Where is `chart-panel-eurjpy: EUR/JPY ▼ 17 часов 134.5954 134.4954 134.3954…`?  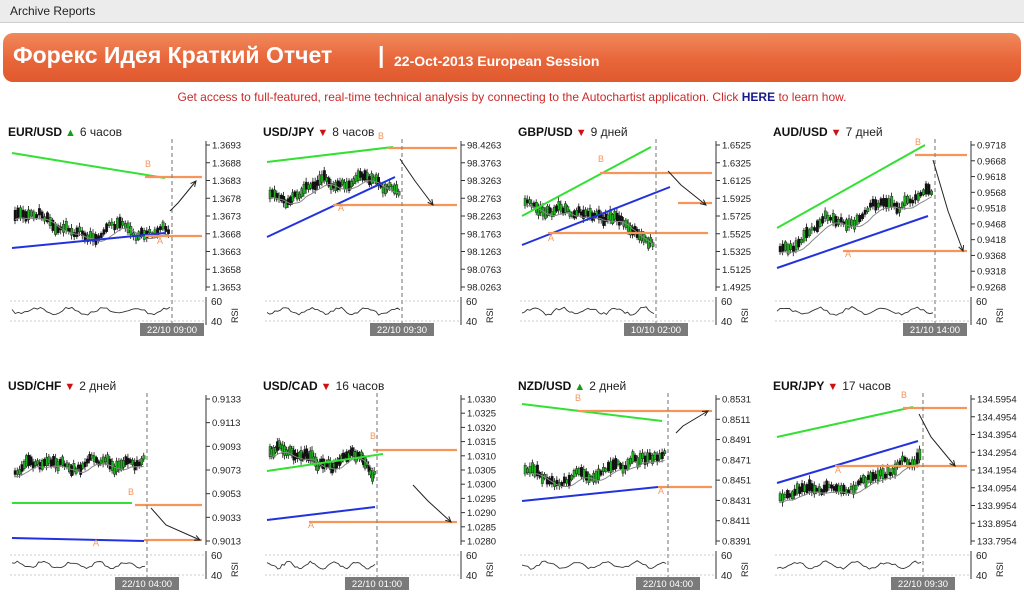
chart-panel-eurjpy: EUR/JPY ▼ 17 часов 134.5954 134.4954 134.3954… is located at coordinates (896, 486).